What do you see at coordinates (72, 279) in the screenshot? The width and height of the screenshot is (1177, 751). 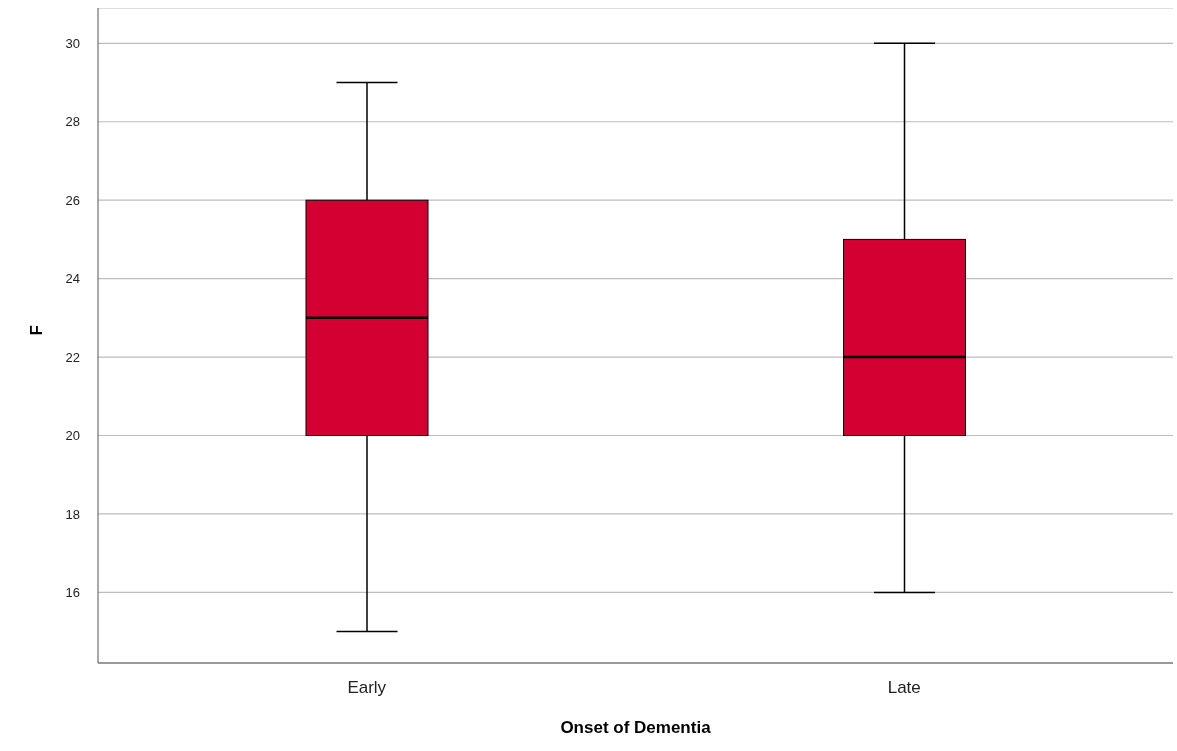 I see `y-tick-label: 24` at bounding box center [72, 279].